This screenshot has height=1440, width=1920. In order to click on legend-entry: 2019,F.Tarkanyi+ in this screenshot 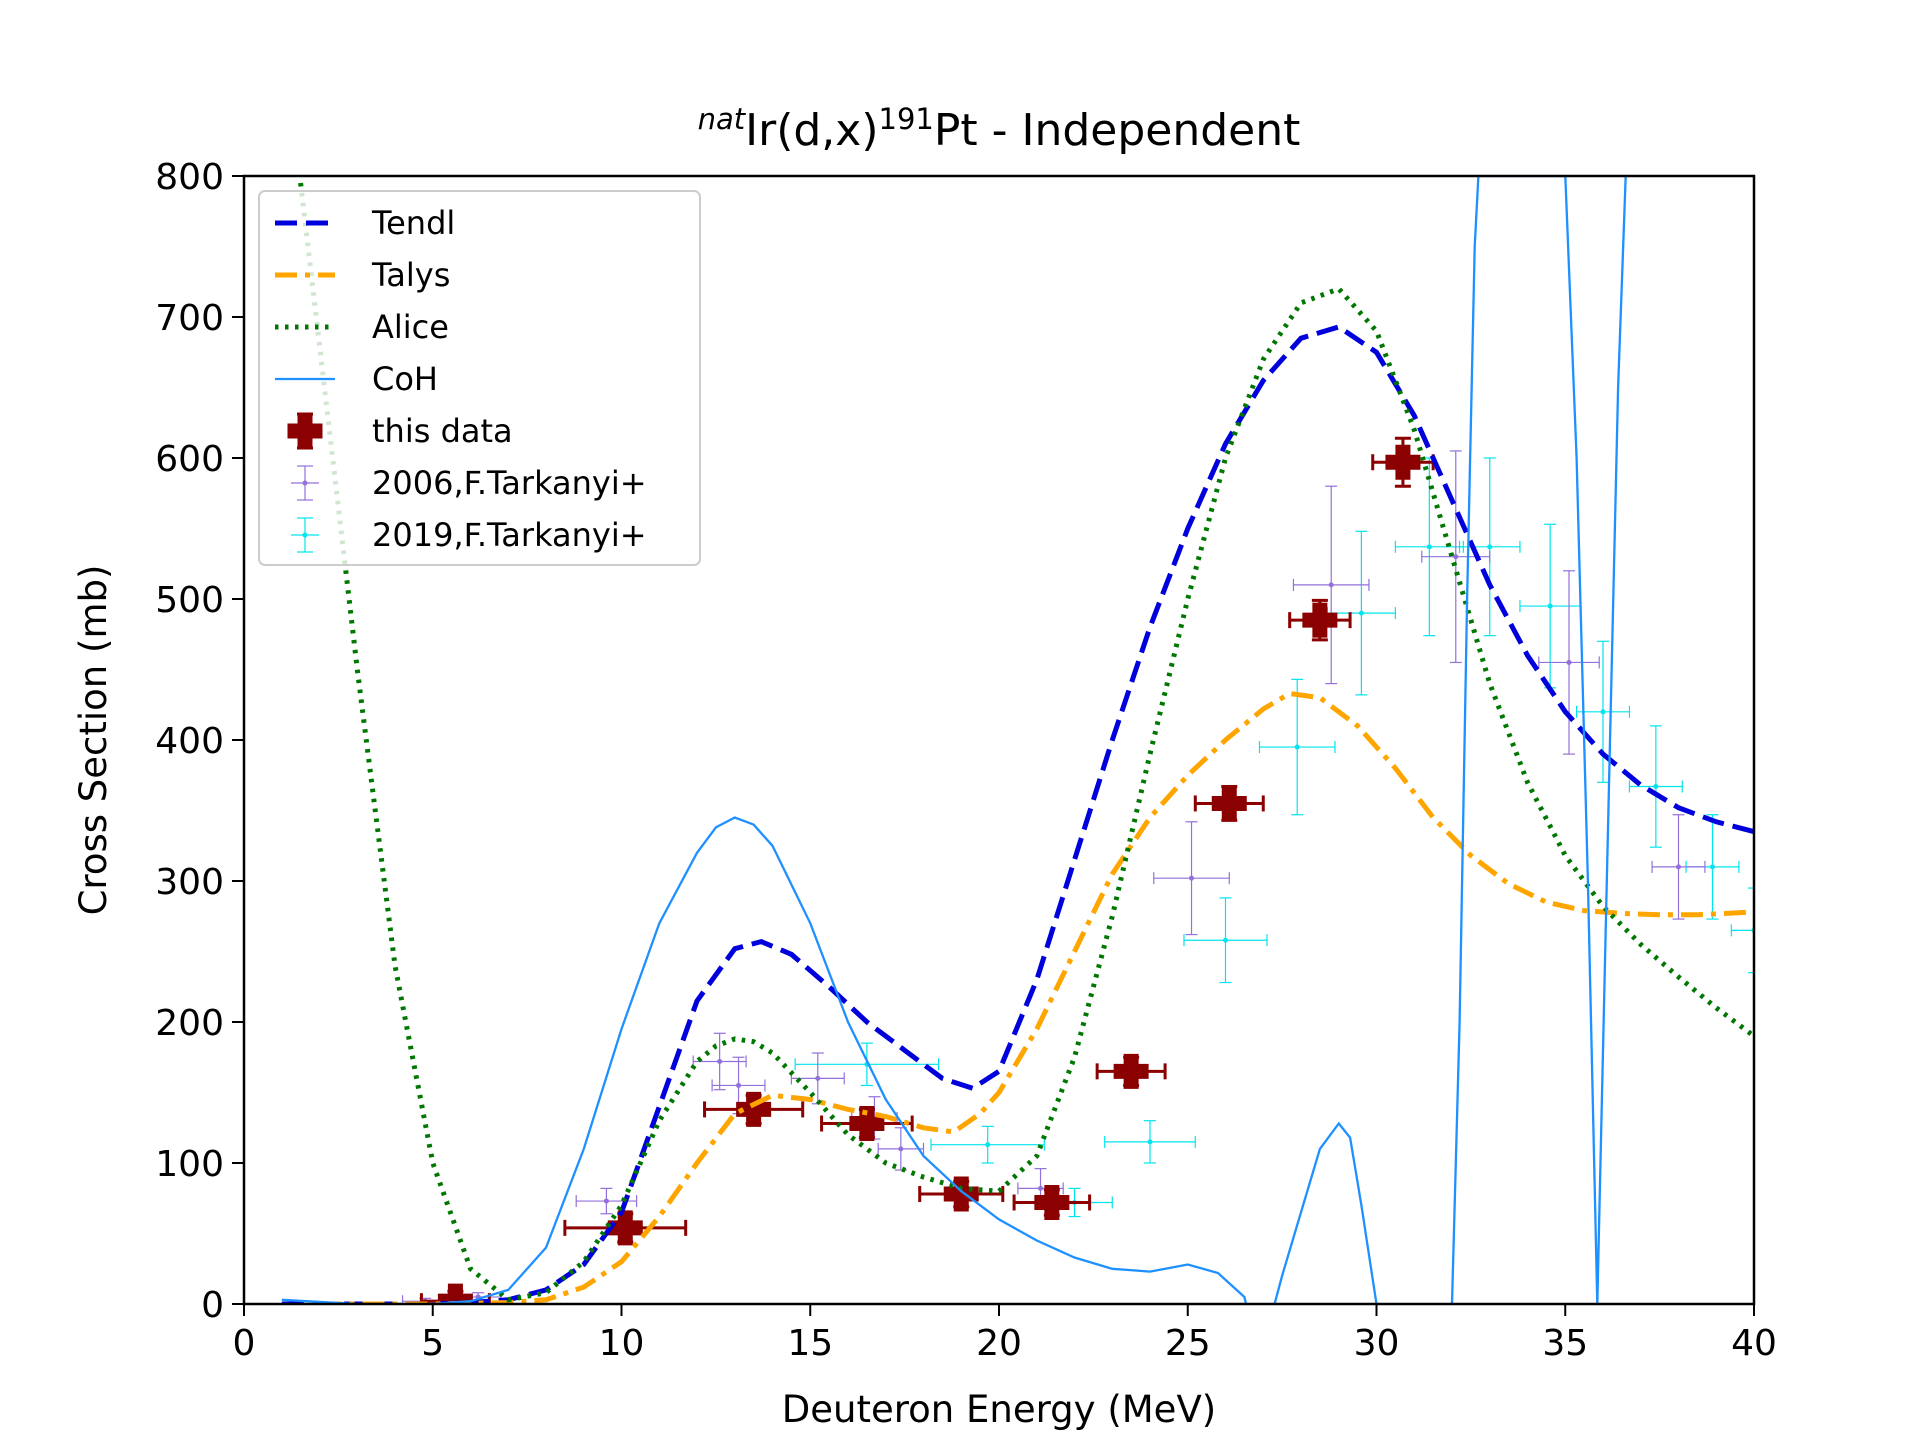, I will do `click(469, 535)`.